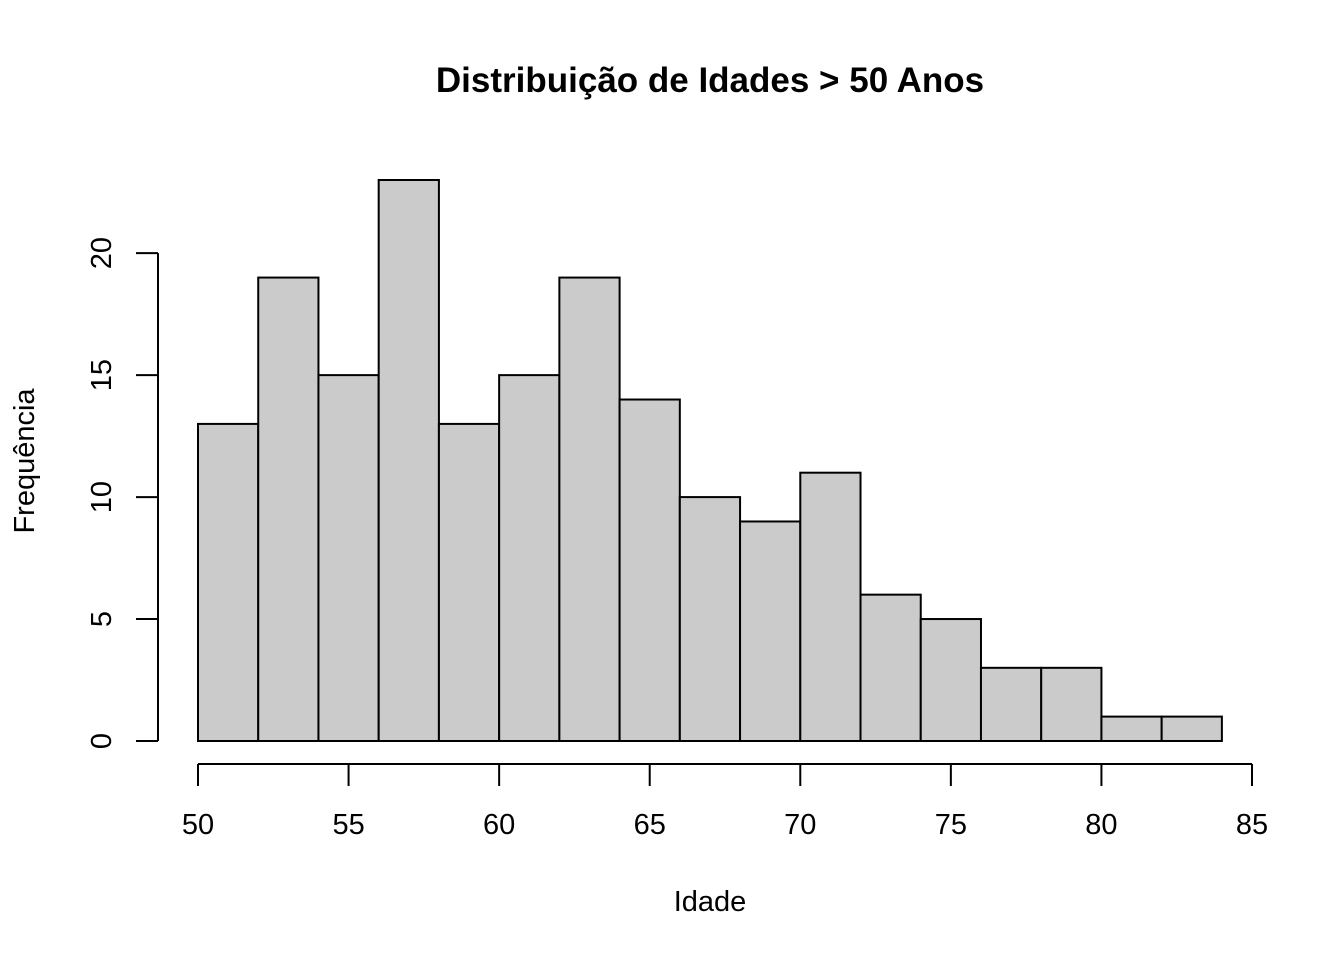 Image resolution: width=1344 pixels, height=960 pixels. Describe the element at coordinates (710, 902) in the screenshot. I see `x-axis-label: Idade` at that location.